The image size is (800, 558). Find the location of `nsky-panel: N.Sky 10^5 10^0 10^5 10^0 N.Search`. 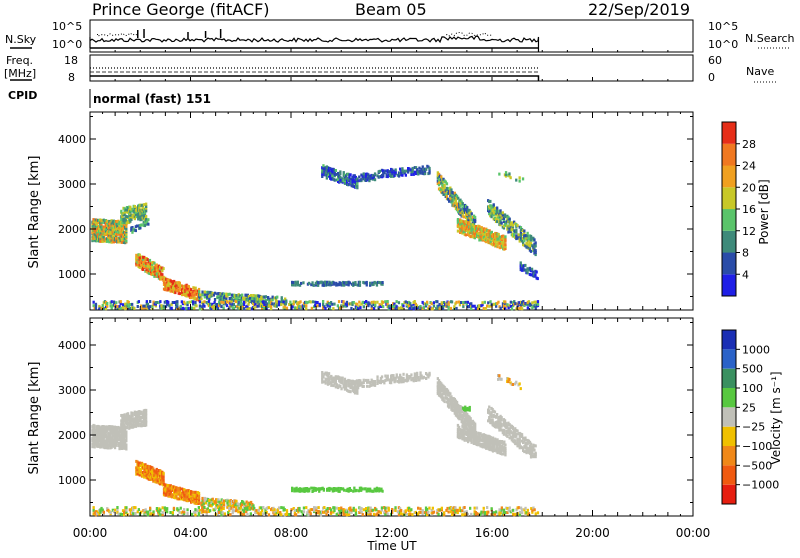

nsky-panel: N.Sky 10^5 10^0 10^5 10^0 N.Search is located at coordinates (400, 36).